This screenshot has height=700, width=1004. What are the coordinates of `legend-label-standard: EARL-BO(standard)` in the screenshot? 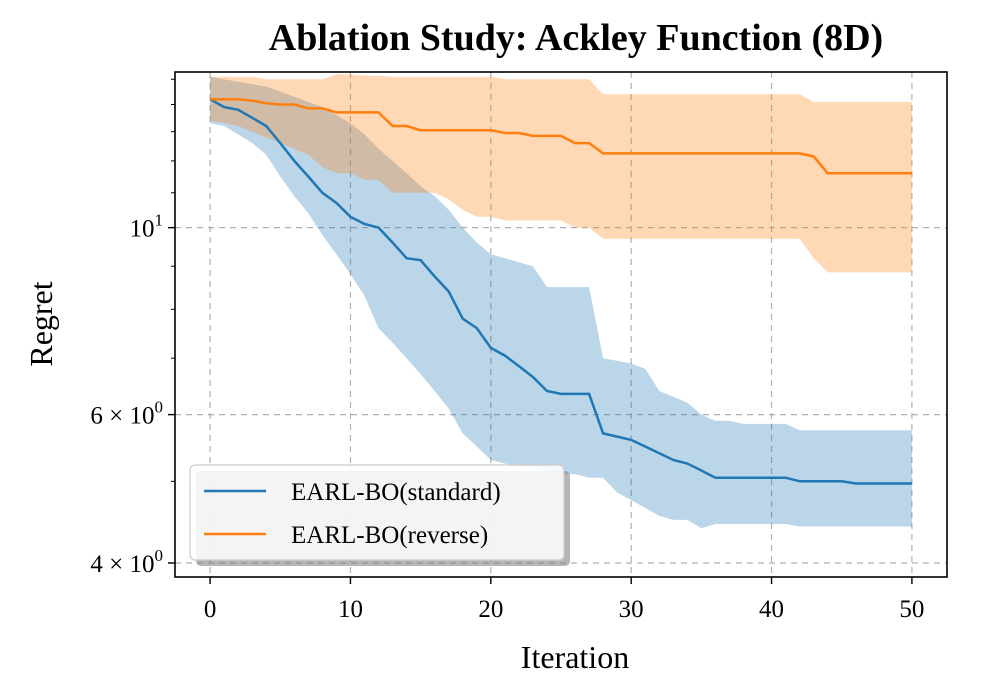 It's located at (396, 492).